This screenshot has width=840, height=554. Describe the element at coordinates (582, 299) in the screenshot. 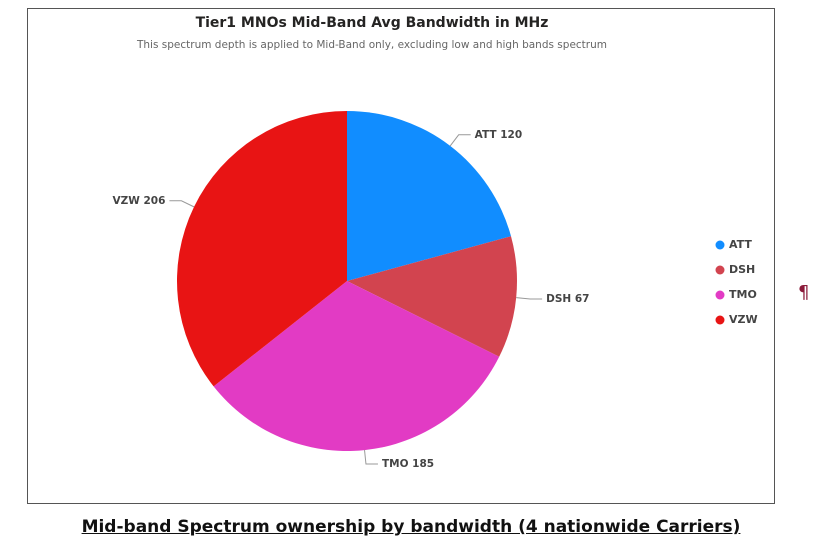

I see `data-label-value: 67` at that location.